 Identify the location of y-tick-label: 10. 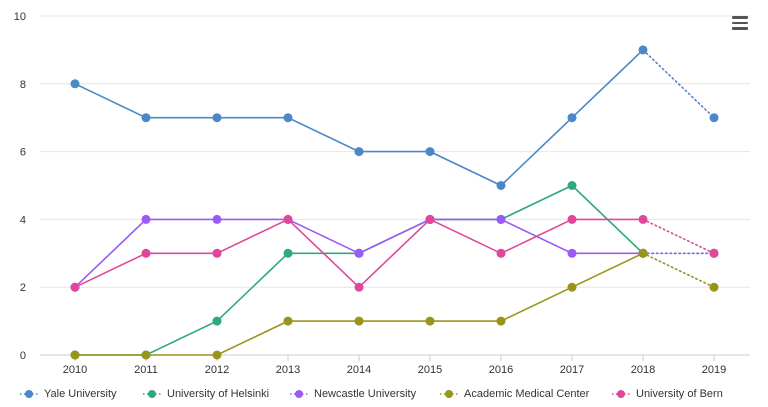
(20, 17).